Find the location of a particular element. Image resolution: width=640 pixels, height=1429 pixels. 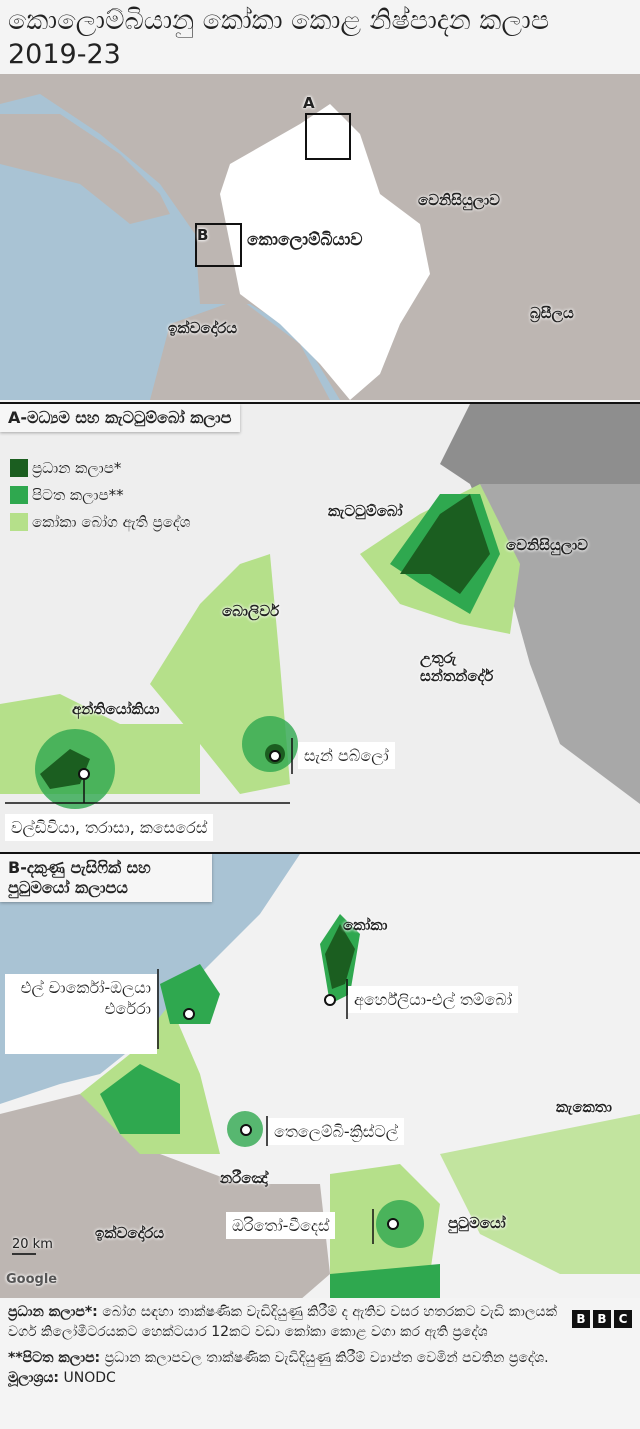

note-outer-term: **පිටත කලාප: is located at coordinates (54, 1358).